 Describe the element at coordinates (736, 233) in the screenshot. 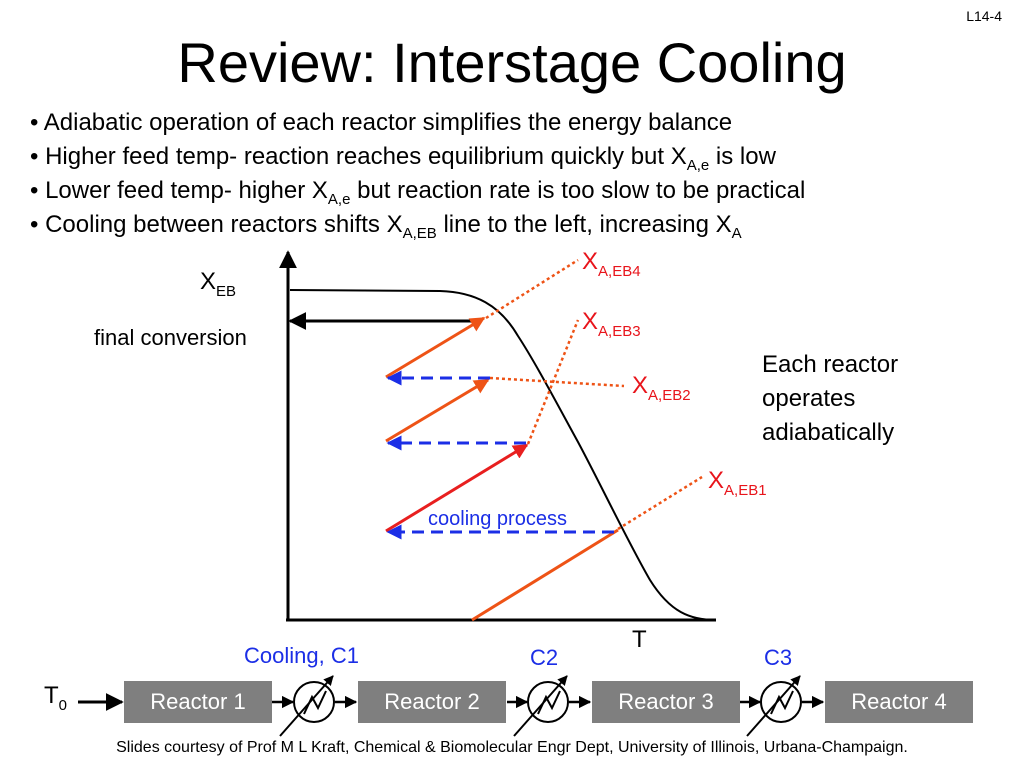

I see `bullet-subscript: A` at that location.